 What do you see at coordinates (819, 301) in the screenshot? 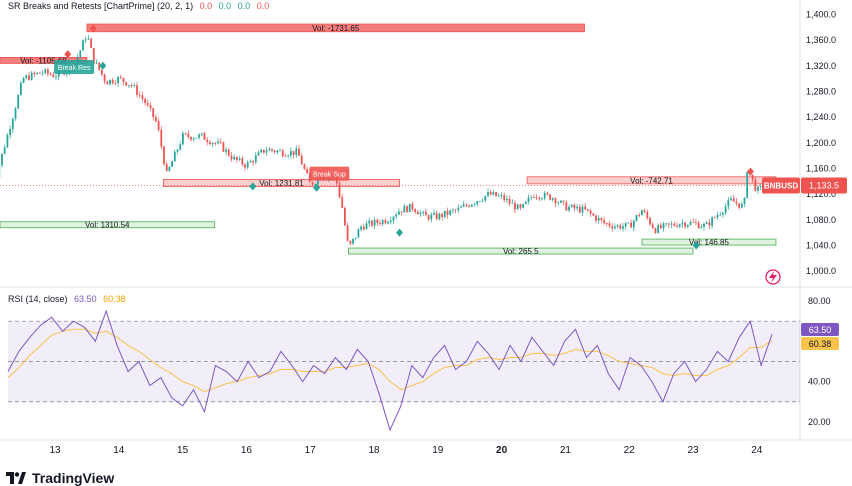
I see `rsi-tick-label: 80.00` at bounding box center [819, 301].